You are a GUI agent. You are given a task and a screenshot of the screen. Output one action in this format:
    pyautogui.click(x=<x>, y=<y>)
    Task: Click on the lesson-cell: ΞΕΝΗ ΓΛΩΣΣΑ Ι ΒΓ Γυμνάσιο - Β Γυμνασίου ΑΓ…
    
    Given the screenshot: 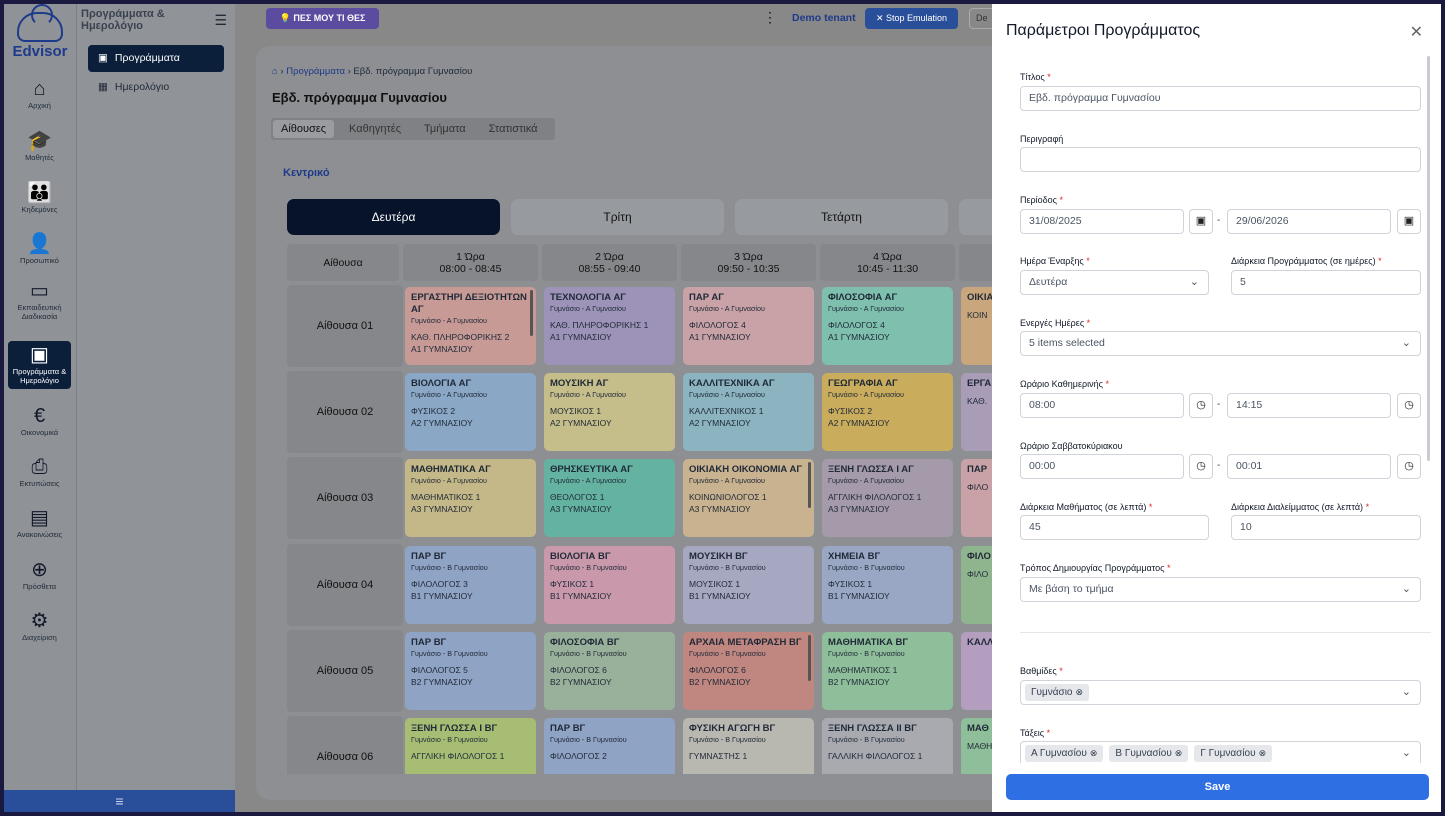 What is the action you would take?
    pyautogui.click(x=470, y=746)
    